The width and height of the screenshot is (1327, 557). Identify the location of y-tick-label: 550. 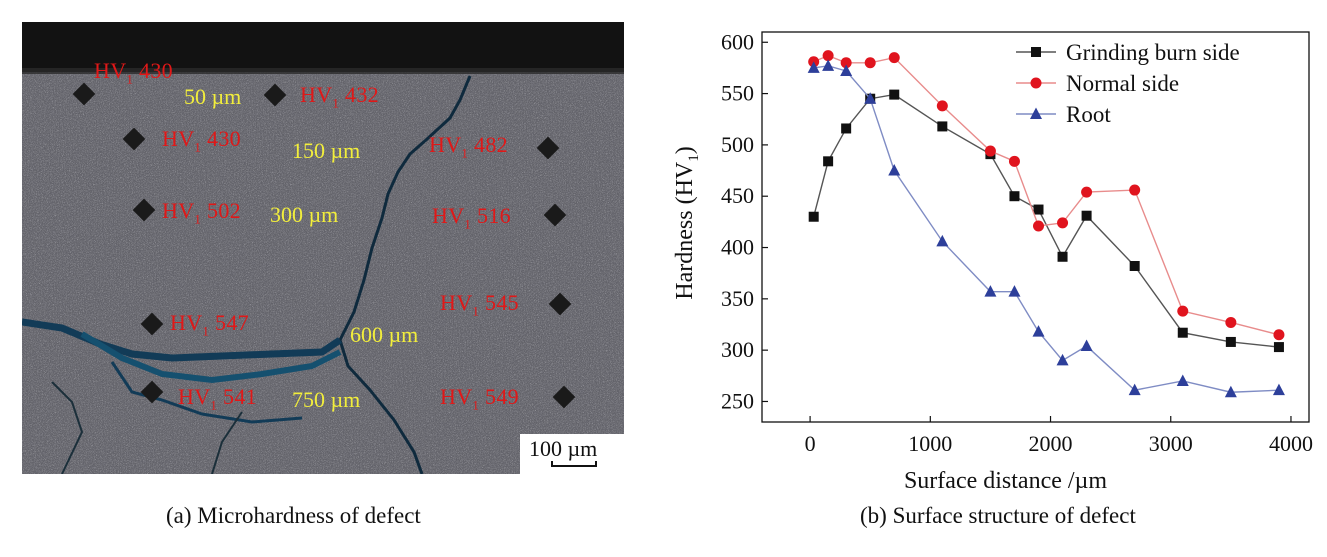
(737, 93).